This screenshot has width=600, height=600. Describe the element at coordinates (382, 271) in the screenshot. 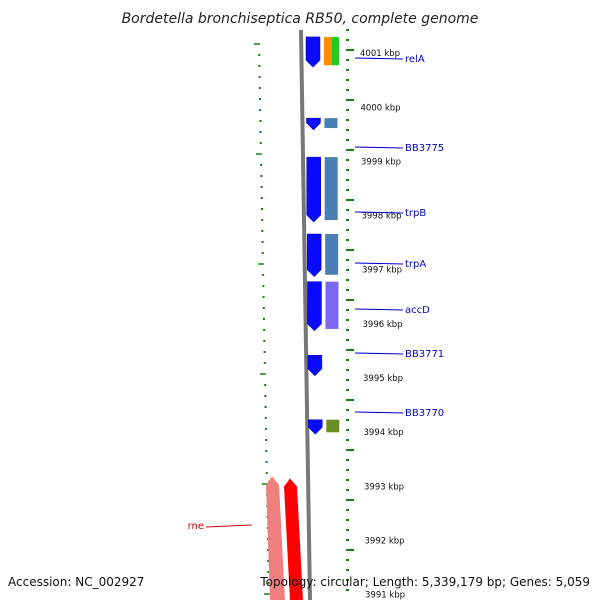

I see `scale-label: 3997 kbp` at that location.